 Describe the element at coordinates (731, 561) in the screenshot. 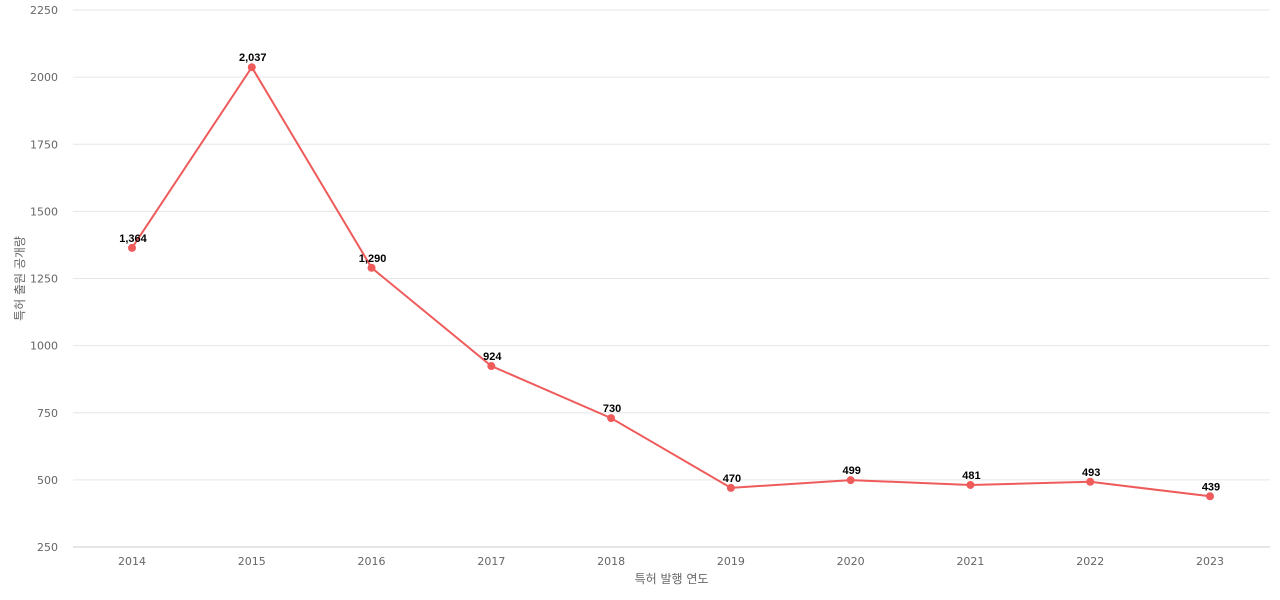

I see `x-tick-label: 2019` at that location.